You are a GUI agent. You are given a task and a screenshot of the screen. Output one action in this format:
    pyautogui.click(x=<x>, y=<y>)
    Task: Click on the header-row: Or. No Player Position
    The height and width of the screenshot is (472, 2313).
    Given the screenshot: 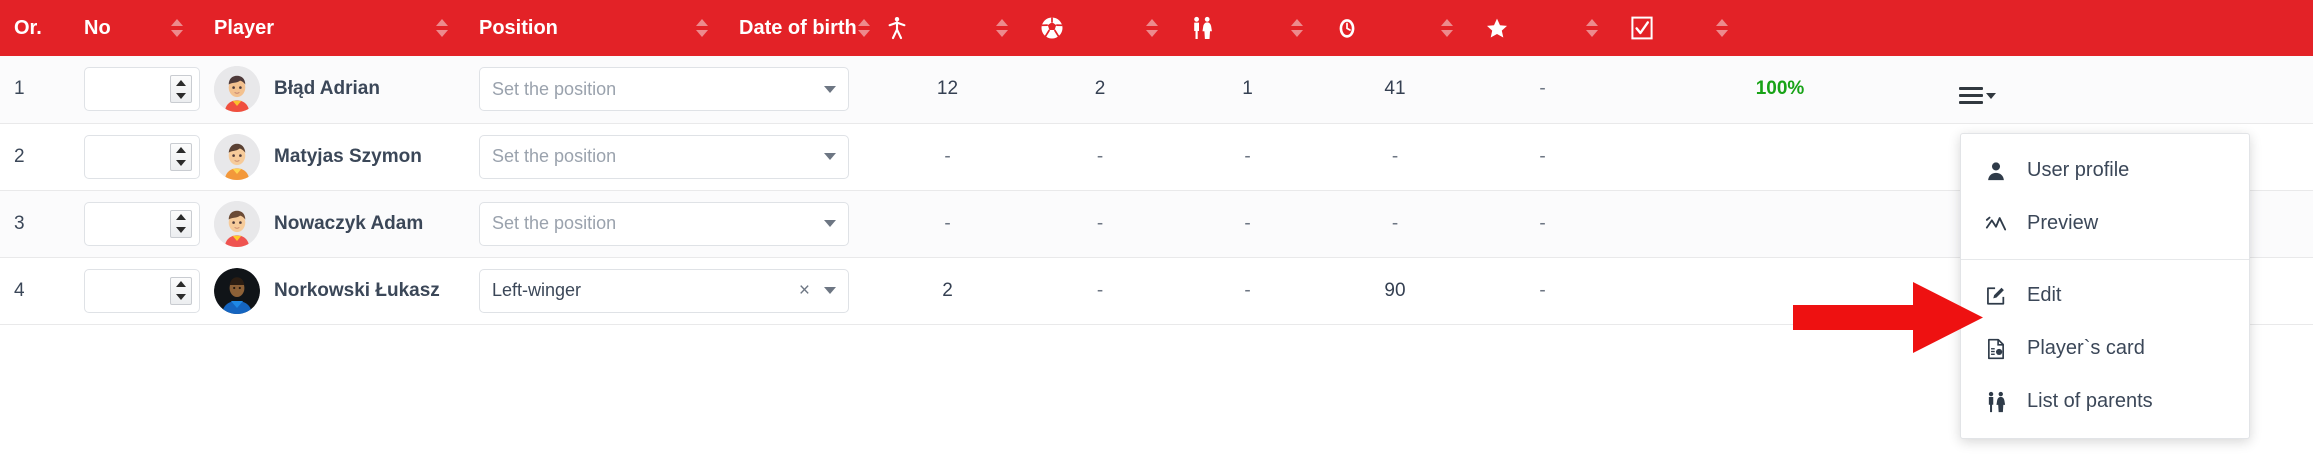 What is the action you would take?
    pyautogui.click(x=1156, y=28)
    